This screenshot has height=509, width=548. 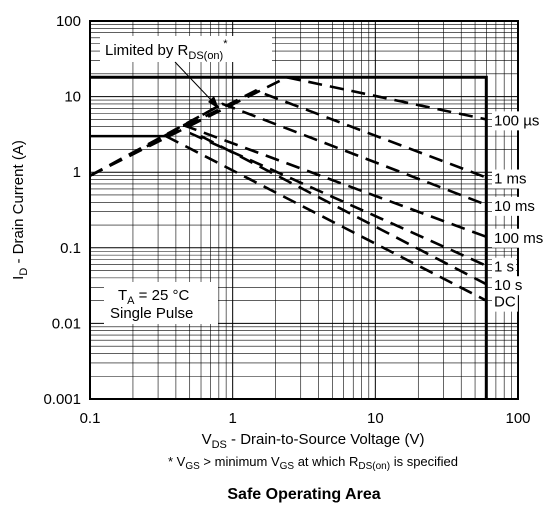 I want to click on limit-arrow-line, so click(x=194, y=82).